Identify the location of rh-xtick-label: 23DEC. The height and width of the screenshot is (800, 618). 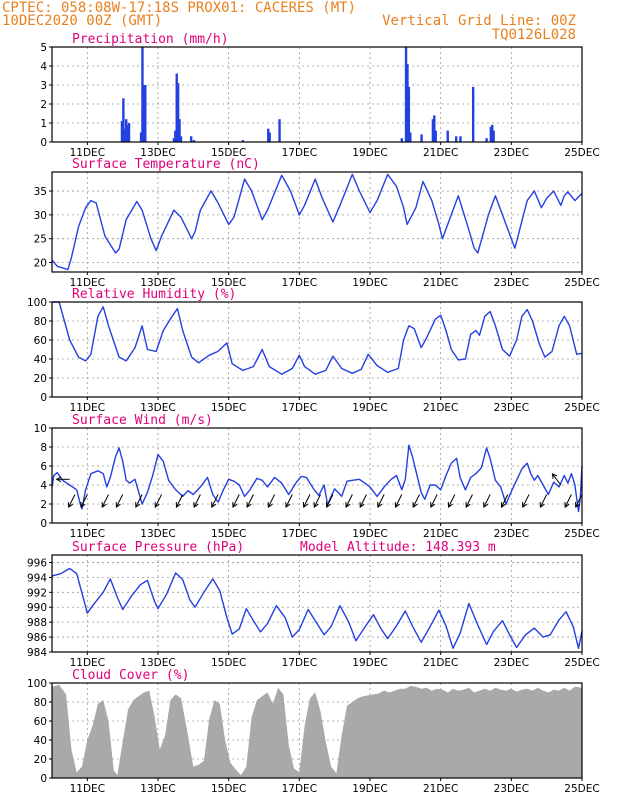
(511, 408).